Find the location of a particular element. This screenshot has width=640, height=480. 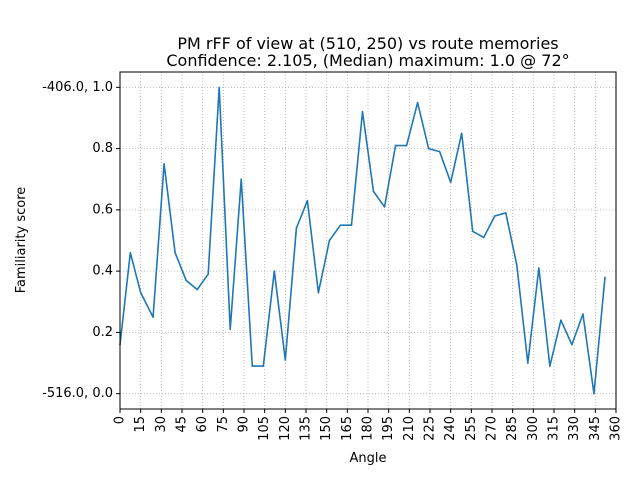

x-tick-label: 0 is located at coordinates (120, 420).